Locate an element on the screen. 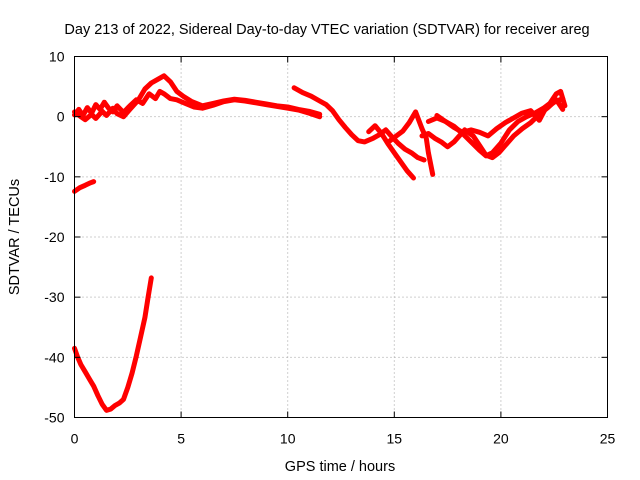  x-tick-label: 5 is located at coordinates (181, 439).